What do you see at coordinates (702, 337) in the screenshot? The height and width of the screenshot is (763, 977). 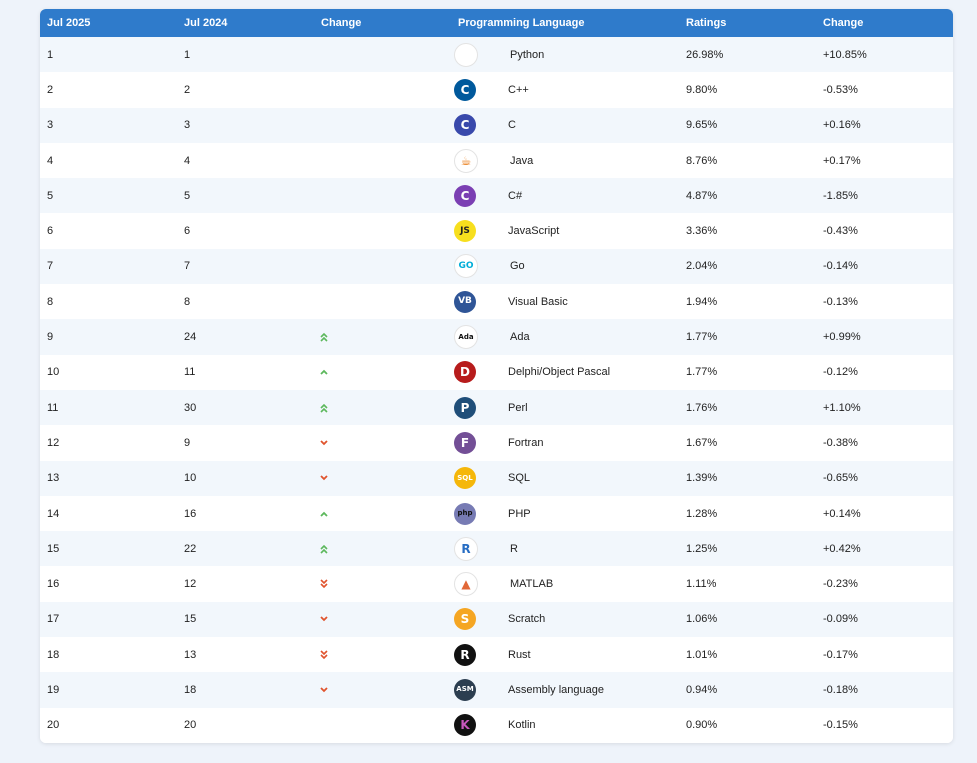 I see `rating-value: 1.77%` at bounding box center [702, 337].